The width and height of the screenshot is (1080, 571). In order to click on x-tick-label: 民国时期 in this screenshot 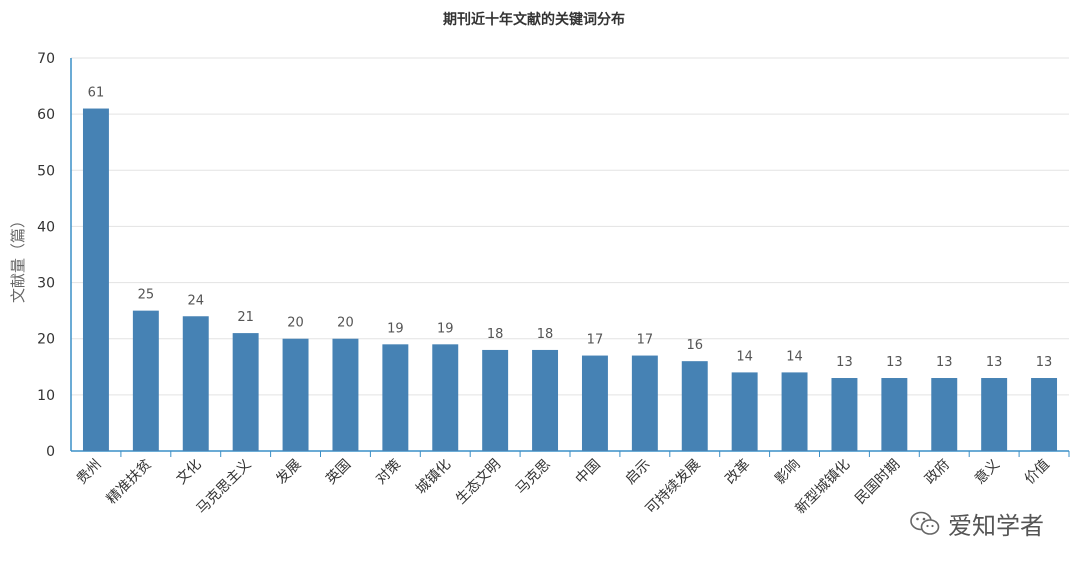, I will do `click(877, 482)`.